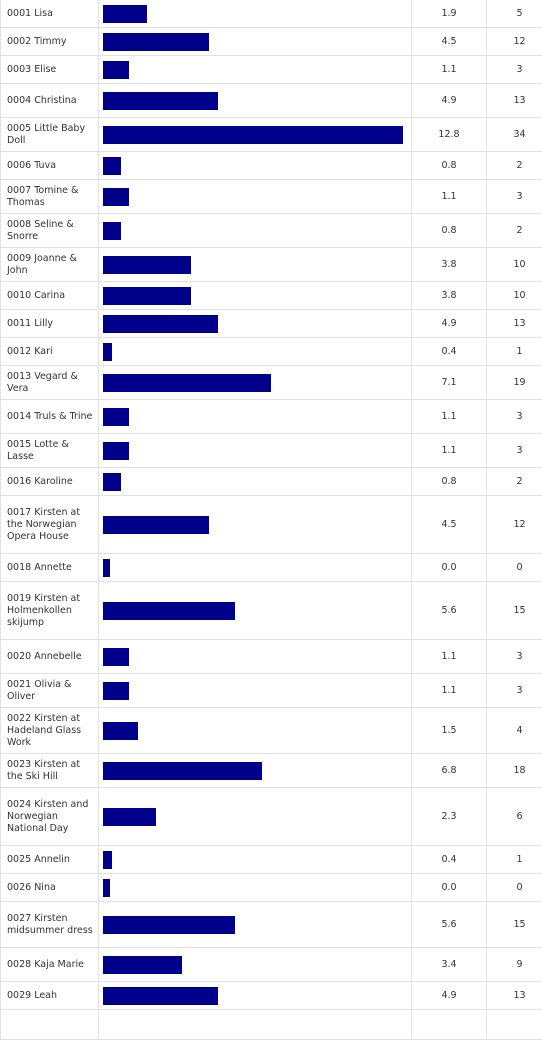  Describe the element at coordinates (449, 817) in the screenshot. I see `poll-percent: 2.3` at that location.